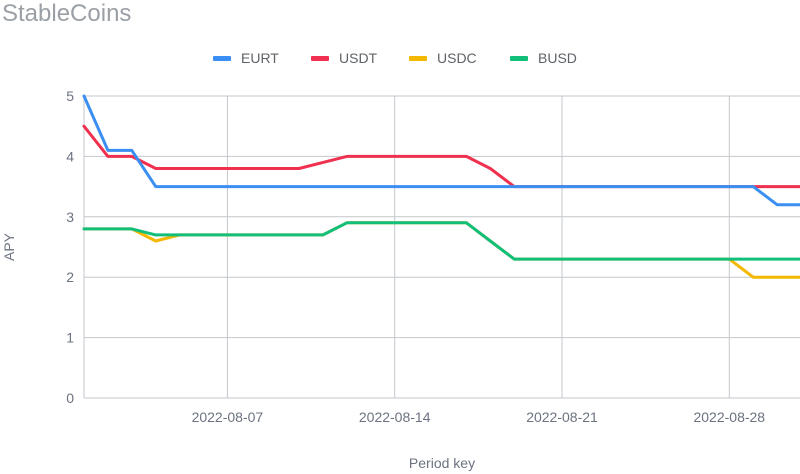 This screenshot has height=474, width=800. I want to click on series-line-busd, so click(441, 241).